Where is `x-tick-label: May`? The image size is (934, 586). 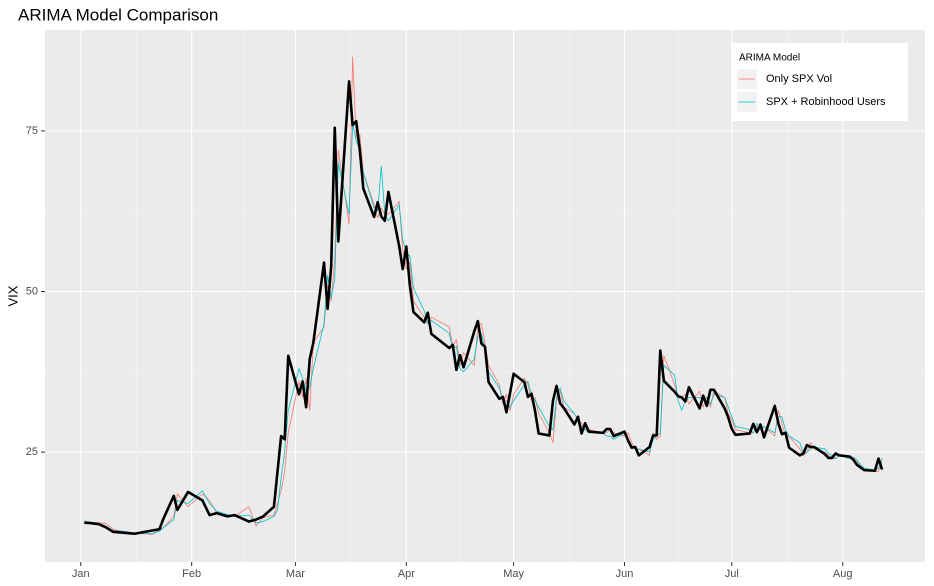 x-tick-label: May is located at coordinates (513, 574).